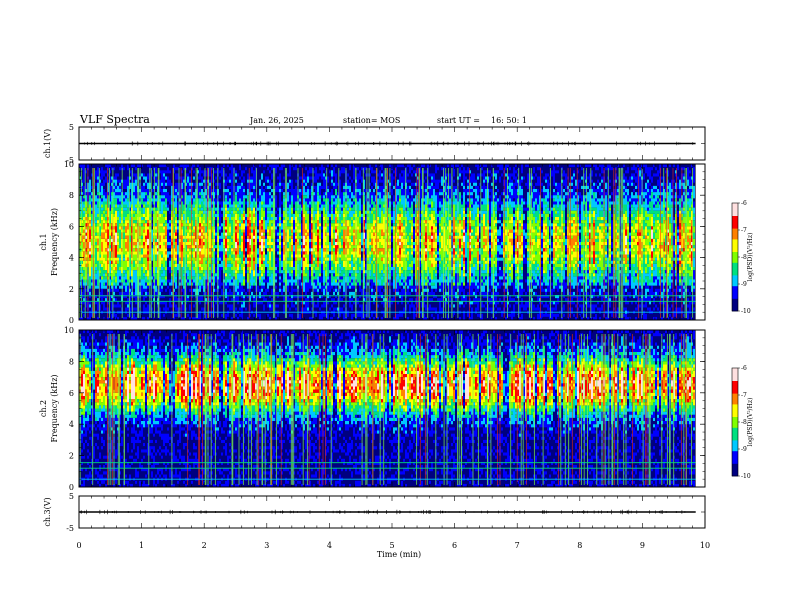 The width and height of the screenshot is (792, 612). What do you see at coordinates (744, 257) in the screenshot?
I see `colorbar-tick-label: -8` at bounding box center [744, 257].